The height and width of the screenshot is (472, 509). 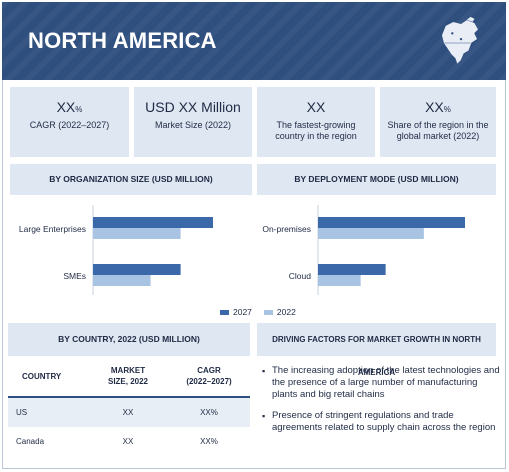 What do you see at coordinates (30, 441) in the screenshot?
I see `table-cell-country: Canada` at bounding box center [30, 441].